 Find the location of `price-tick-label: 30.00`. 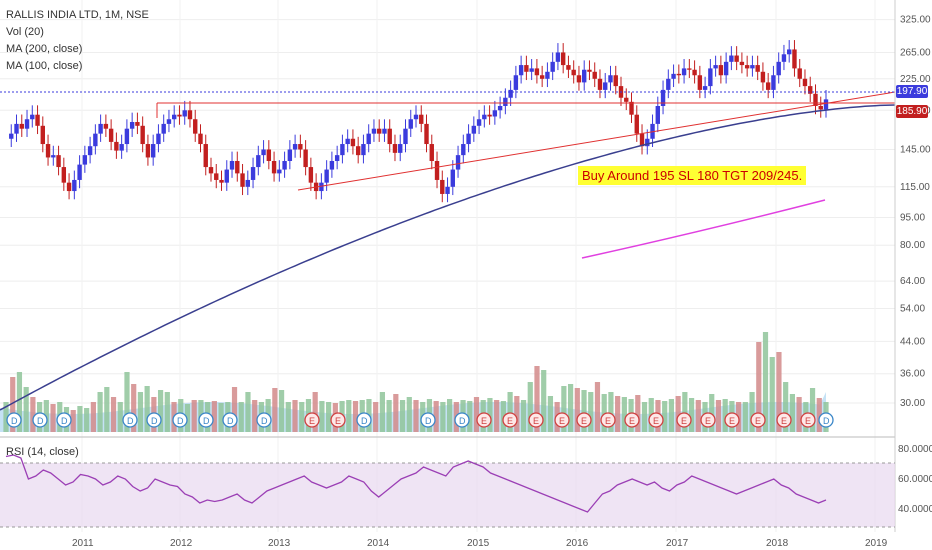

price-tick-label: 30.00 is located at coordinates (912, 403).